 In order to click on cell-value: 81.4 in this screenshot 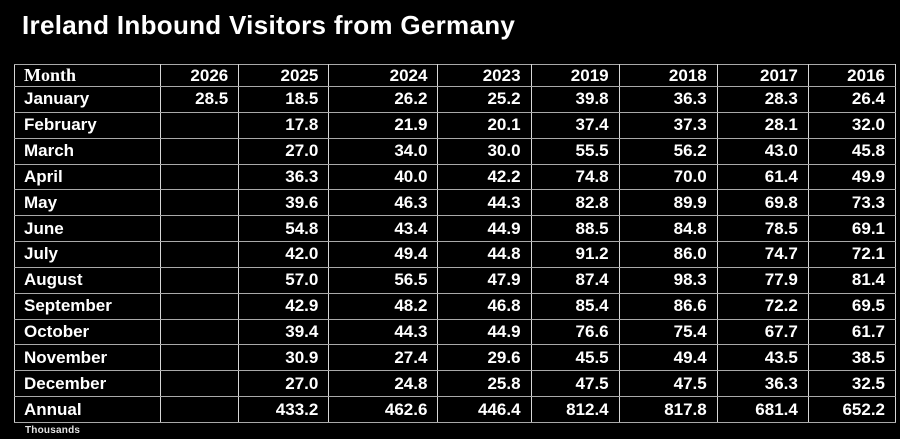, I will do `click(852, 280)`.